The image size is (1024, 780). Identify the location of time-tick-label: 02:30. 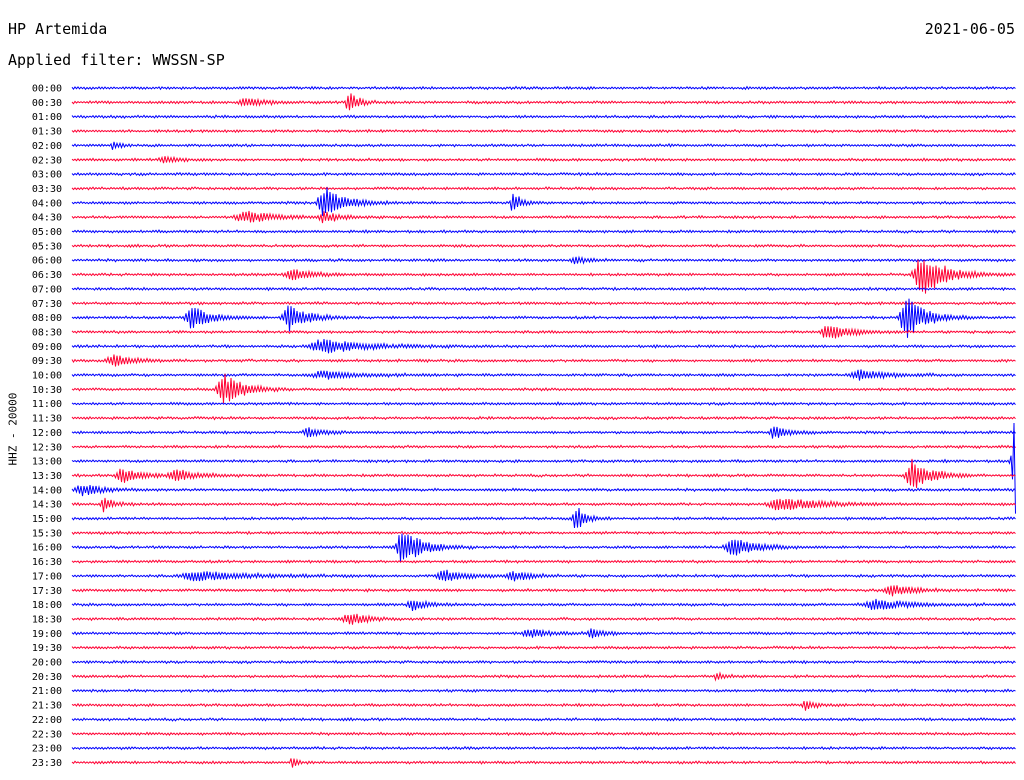
(47, 160).